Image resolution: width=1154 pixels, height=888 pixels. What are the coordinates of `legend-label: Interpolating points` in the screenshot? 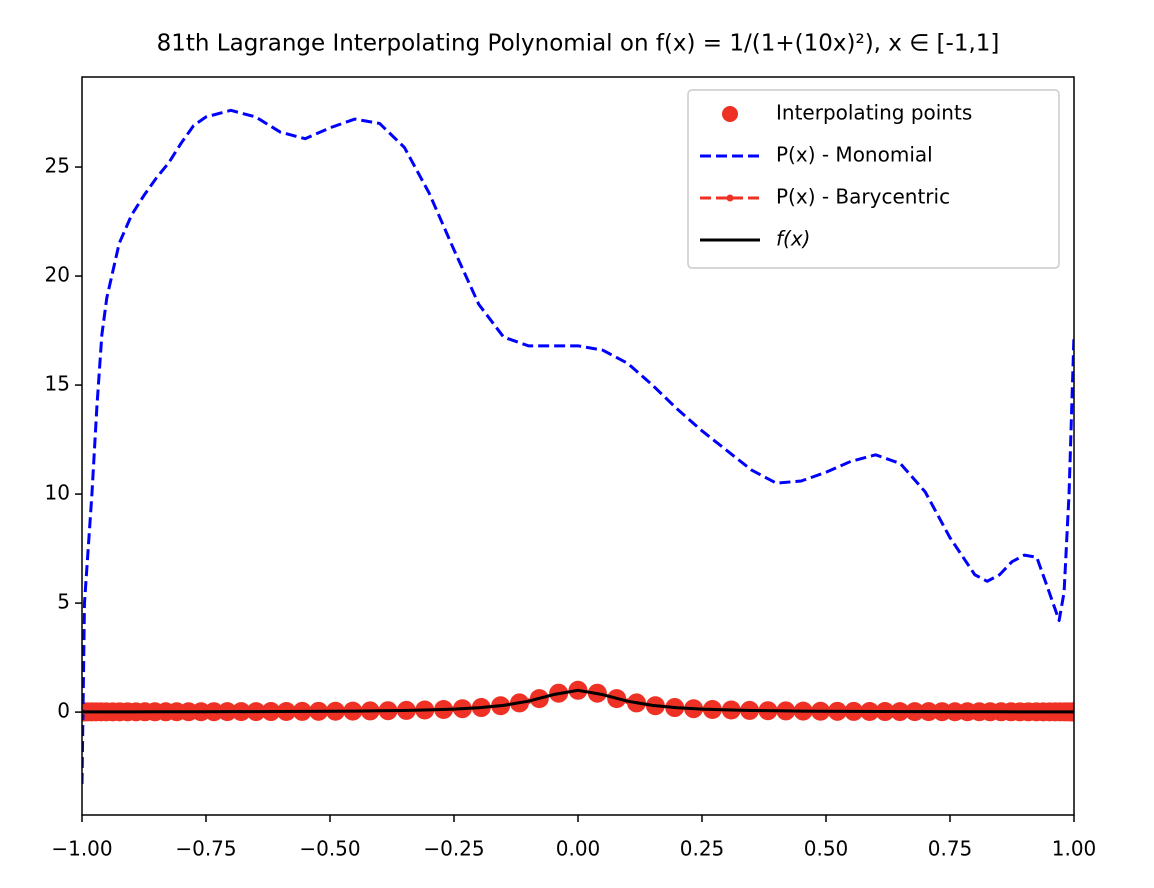 It's located at (874, 113).